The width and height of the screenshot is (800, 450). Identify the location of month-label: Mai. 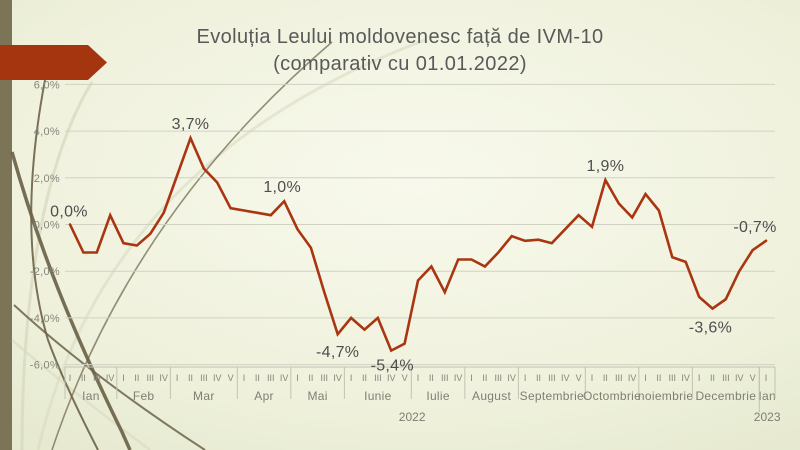
(317, 396).